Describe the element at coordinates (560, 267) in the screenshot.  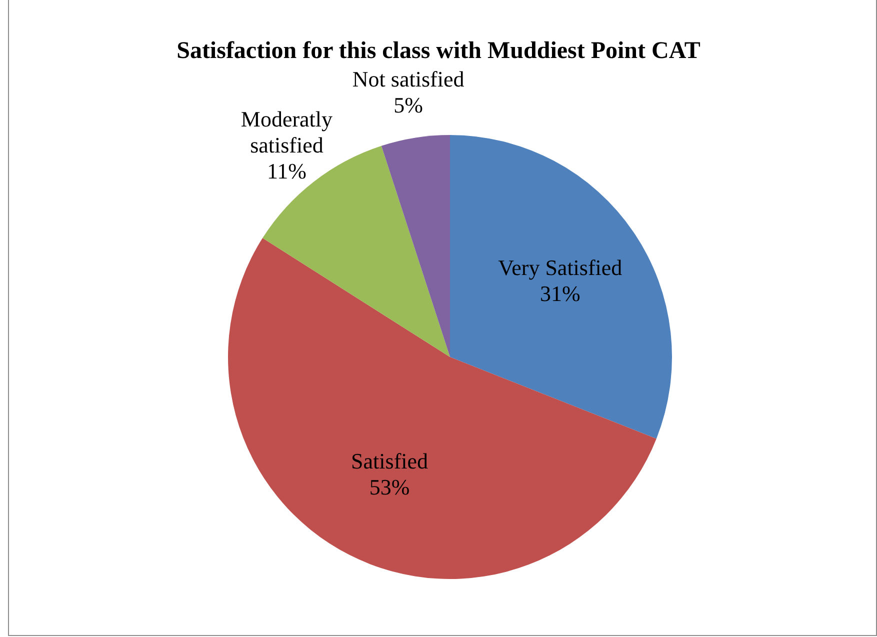
I see `slice-label: Very Satisfied` at that location.